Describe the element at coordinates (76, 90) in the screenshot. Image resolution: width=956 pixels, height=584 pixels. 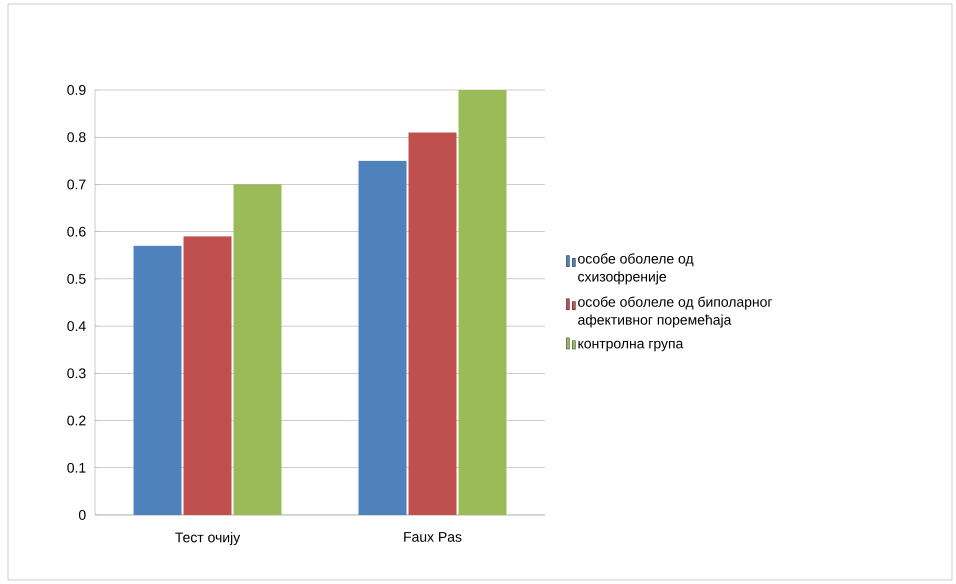
I see `y-tick-label: 0.9` at that location.